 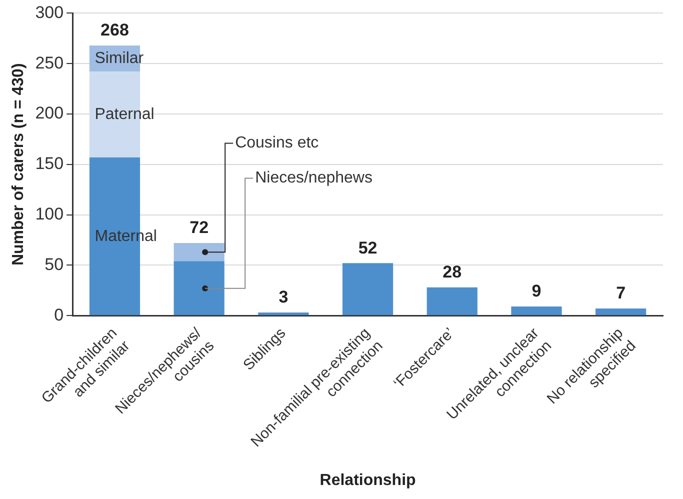 I want to click on annotation: Nieces/nephews, so click(x=313, y=178).